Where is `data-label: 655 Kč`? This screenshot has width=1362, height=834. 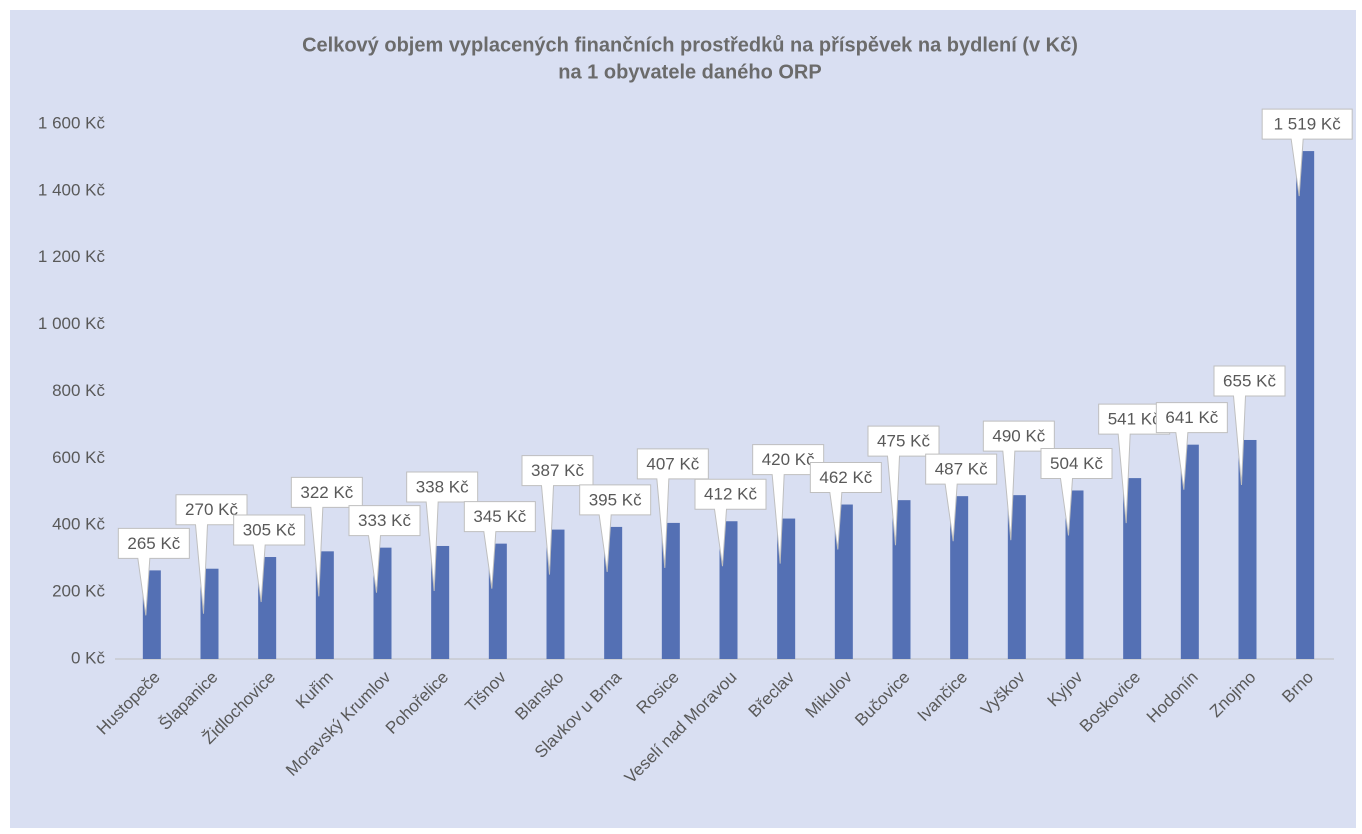
data-label: 655 Kč is located at coordinates (1249, 380).